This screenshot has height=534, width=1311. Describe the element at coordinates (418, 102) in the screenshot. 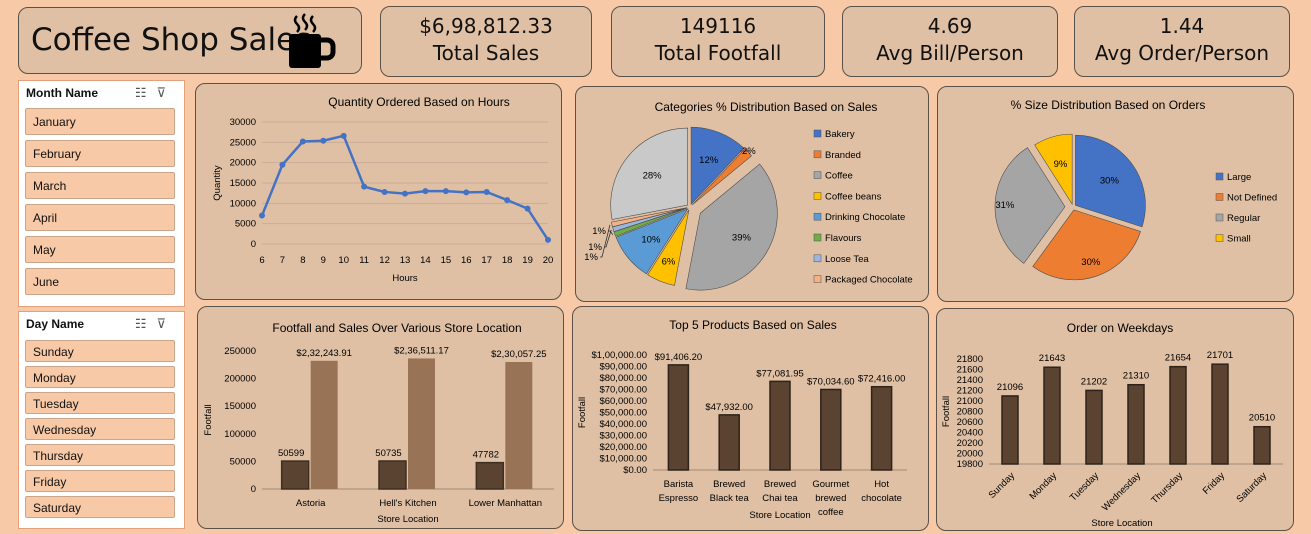

I see `chart-title: Quantity Ordered Based on Hours` at that location.